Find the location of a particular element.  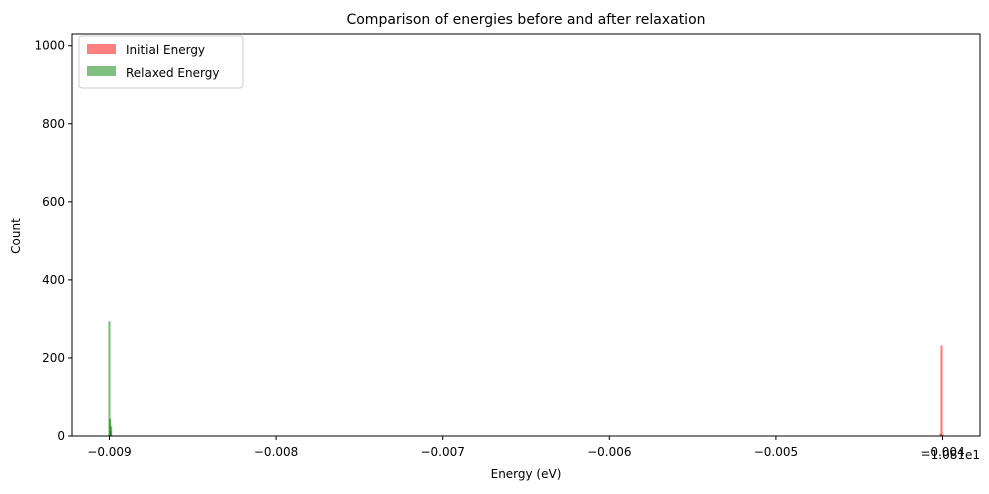

legend-label-initial-energy: Initial Energy is located at coordinates (165, 50).